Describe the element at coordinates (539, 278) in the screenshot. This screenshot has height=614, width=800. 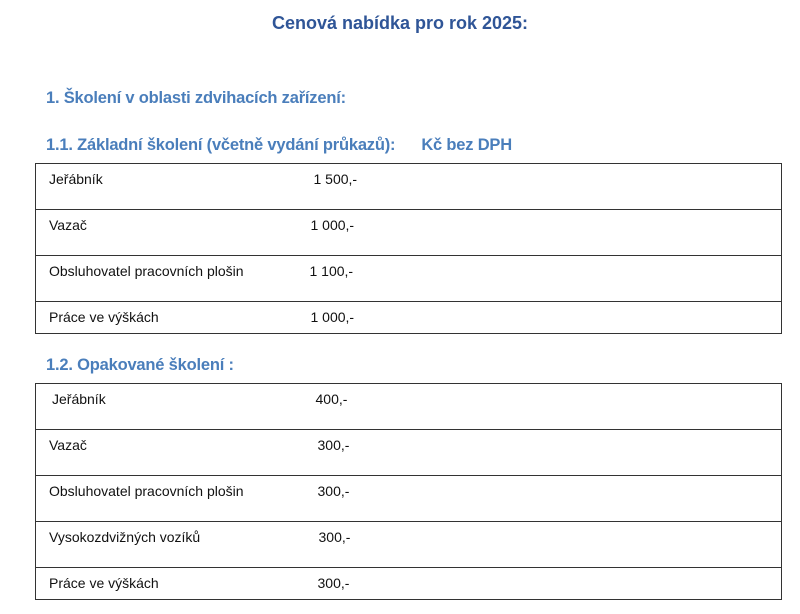
I see `course-price: 1 100,-` at that location.